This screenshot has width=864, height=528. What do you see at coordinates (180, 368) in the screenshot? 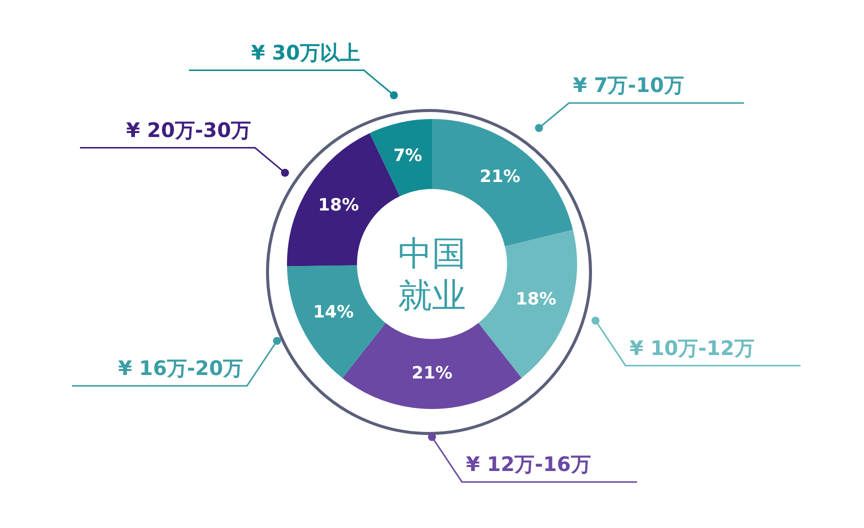
I see `slice-label: ¥ 16万-20万` at bounding box center [180, 368].